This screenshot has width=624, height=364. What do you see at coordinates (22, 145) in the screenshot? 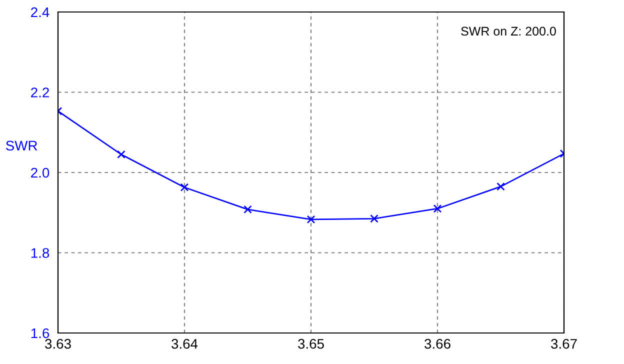
I see `y-axis-title: SWR` at bounding box center [22, 145].